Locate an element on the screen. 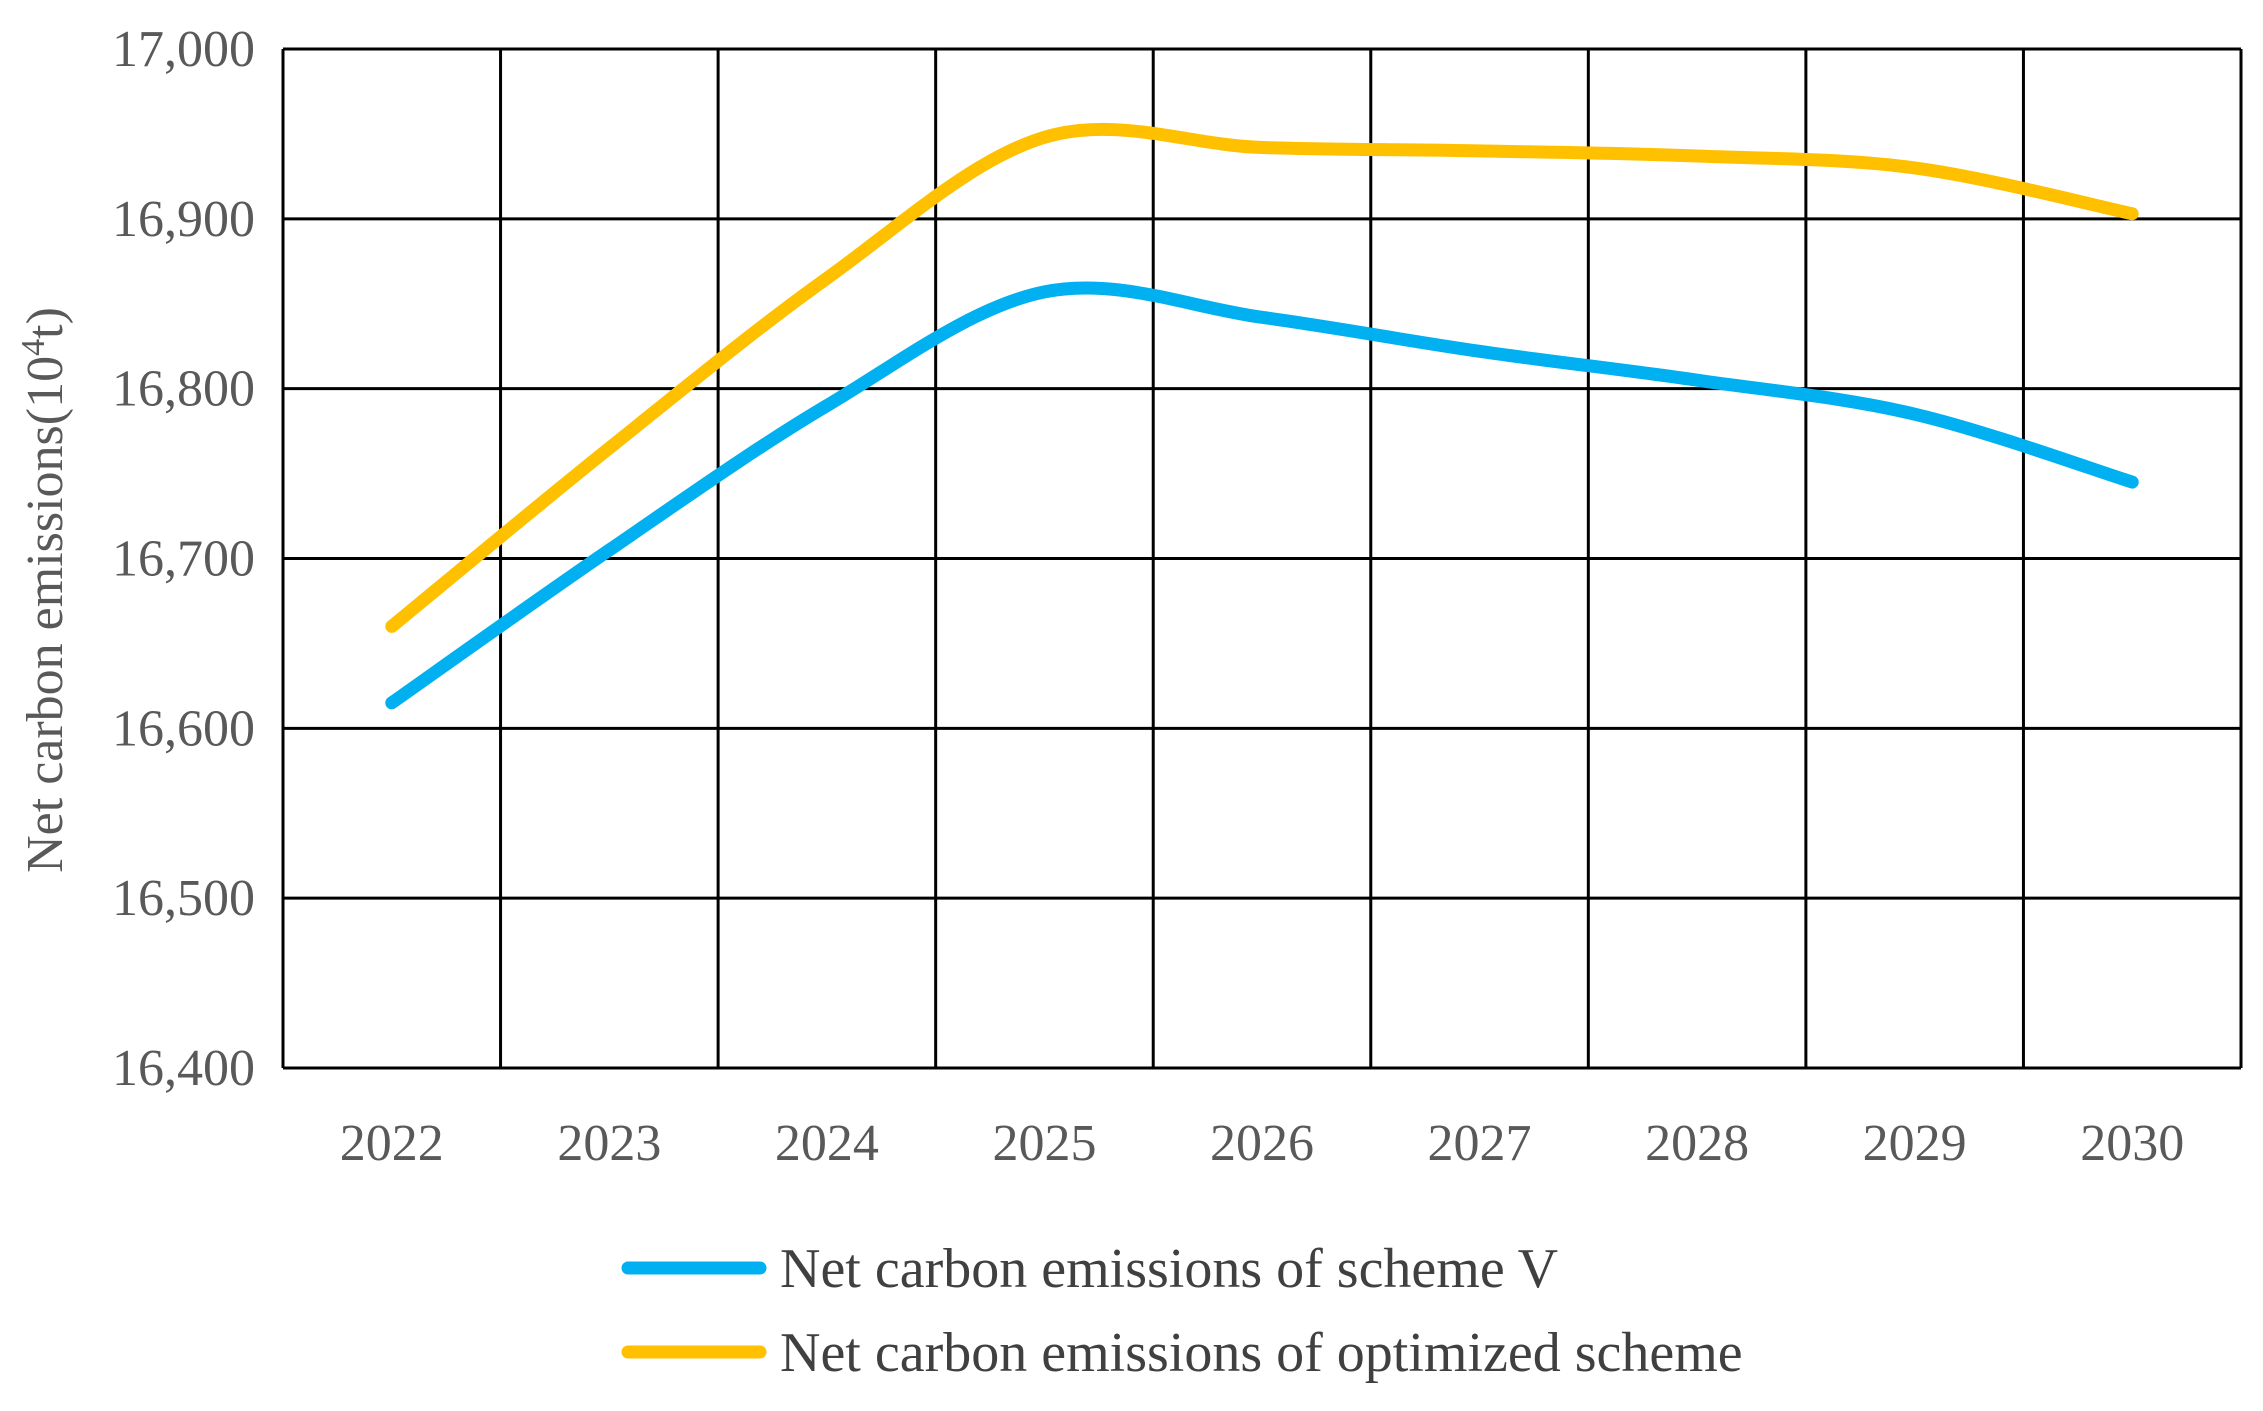 The width and height of the screenshot is (2263, 1411). x-tick-label: 2026 is located at coordinates (1262, 1143).